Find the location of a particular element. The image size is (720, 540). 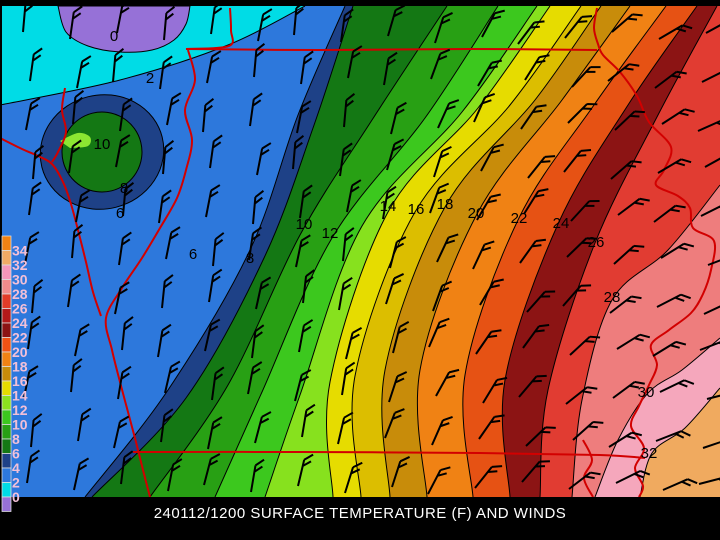

color-scale-label-30: 30 is located at coordinates (20, 280).